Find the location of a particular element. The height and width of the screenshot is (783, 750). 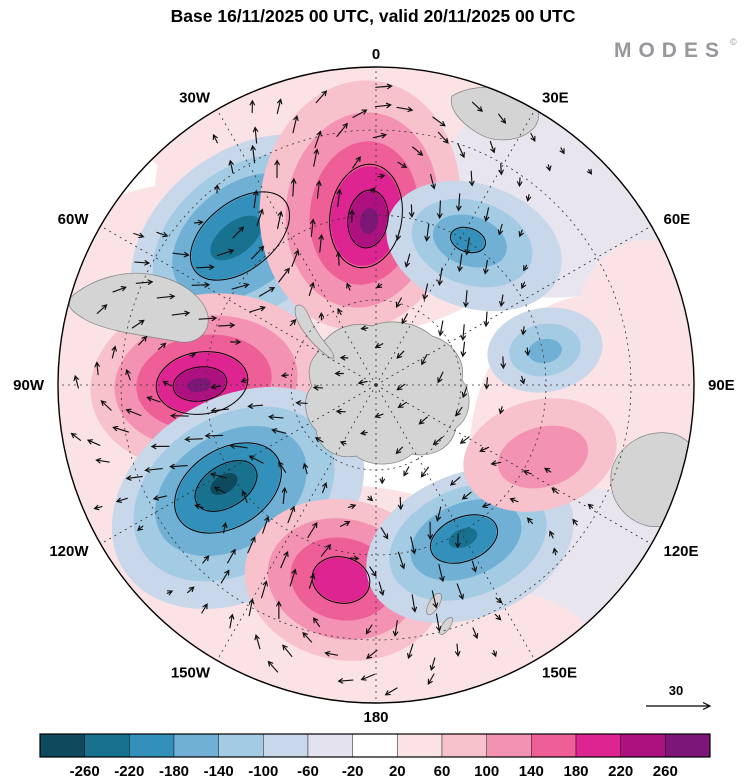

colorbar-tick-label: 220 is located at coordinates (620, 771).